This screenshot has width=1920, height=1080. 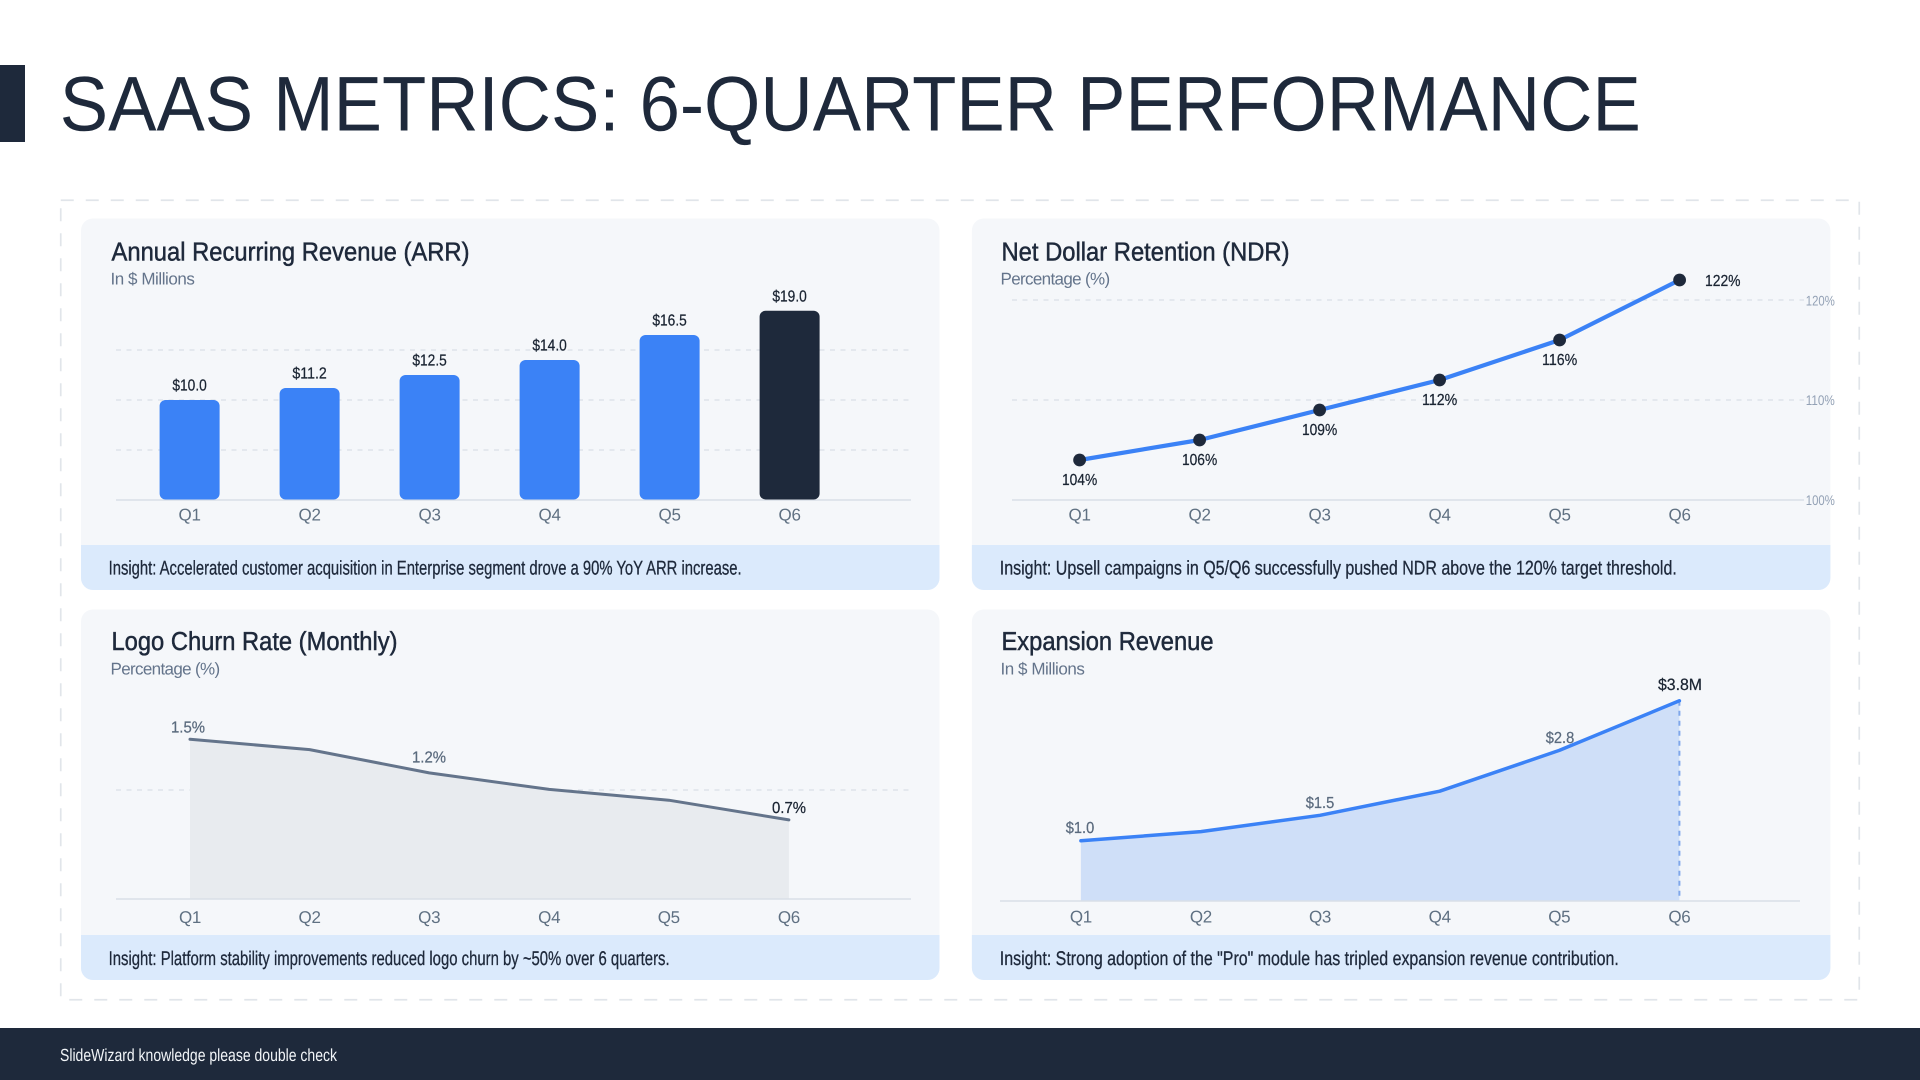 I want to click on svg-text:SAAS METRICS: 6-QUARTER PERFOR: SAAS METRICS: 6-QUARTER PERFORMANCE, so click(x=850, y=104).